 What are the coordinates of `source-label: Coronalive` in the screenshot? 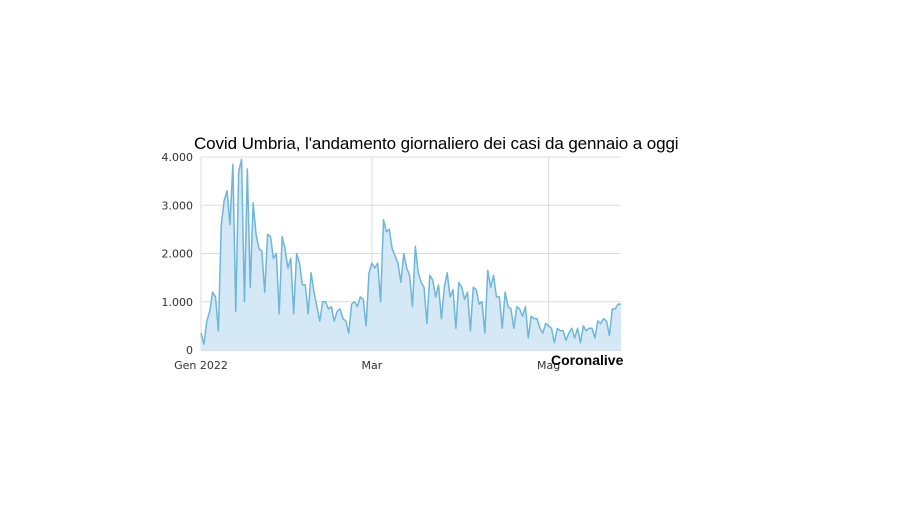 It's located at (587, 360).